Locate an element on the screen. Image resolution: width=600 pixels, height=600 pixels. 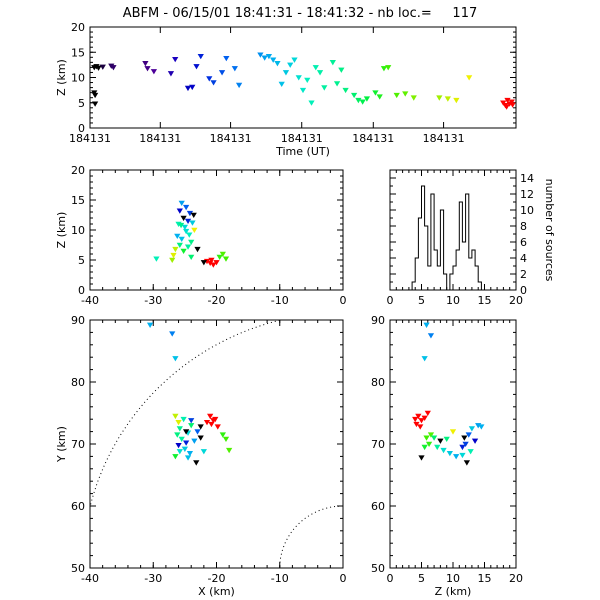
x_y-y-tick-label: 70 is located at coordinates (78, 444).